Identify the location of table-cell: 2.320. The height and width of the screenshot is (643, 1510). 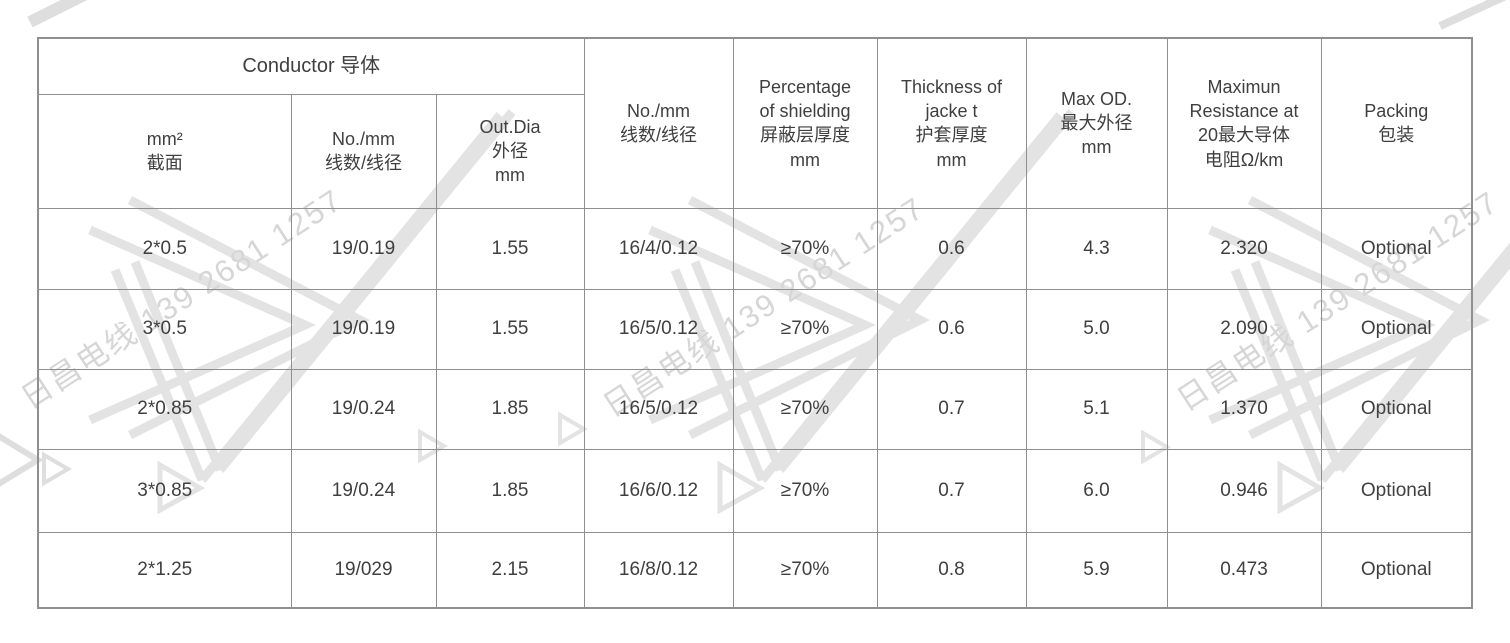
(1244, 248).